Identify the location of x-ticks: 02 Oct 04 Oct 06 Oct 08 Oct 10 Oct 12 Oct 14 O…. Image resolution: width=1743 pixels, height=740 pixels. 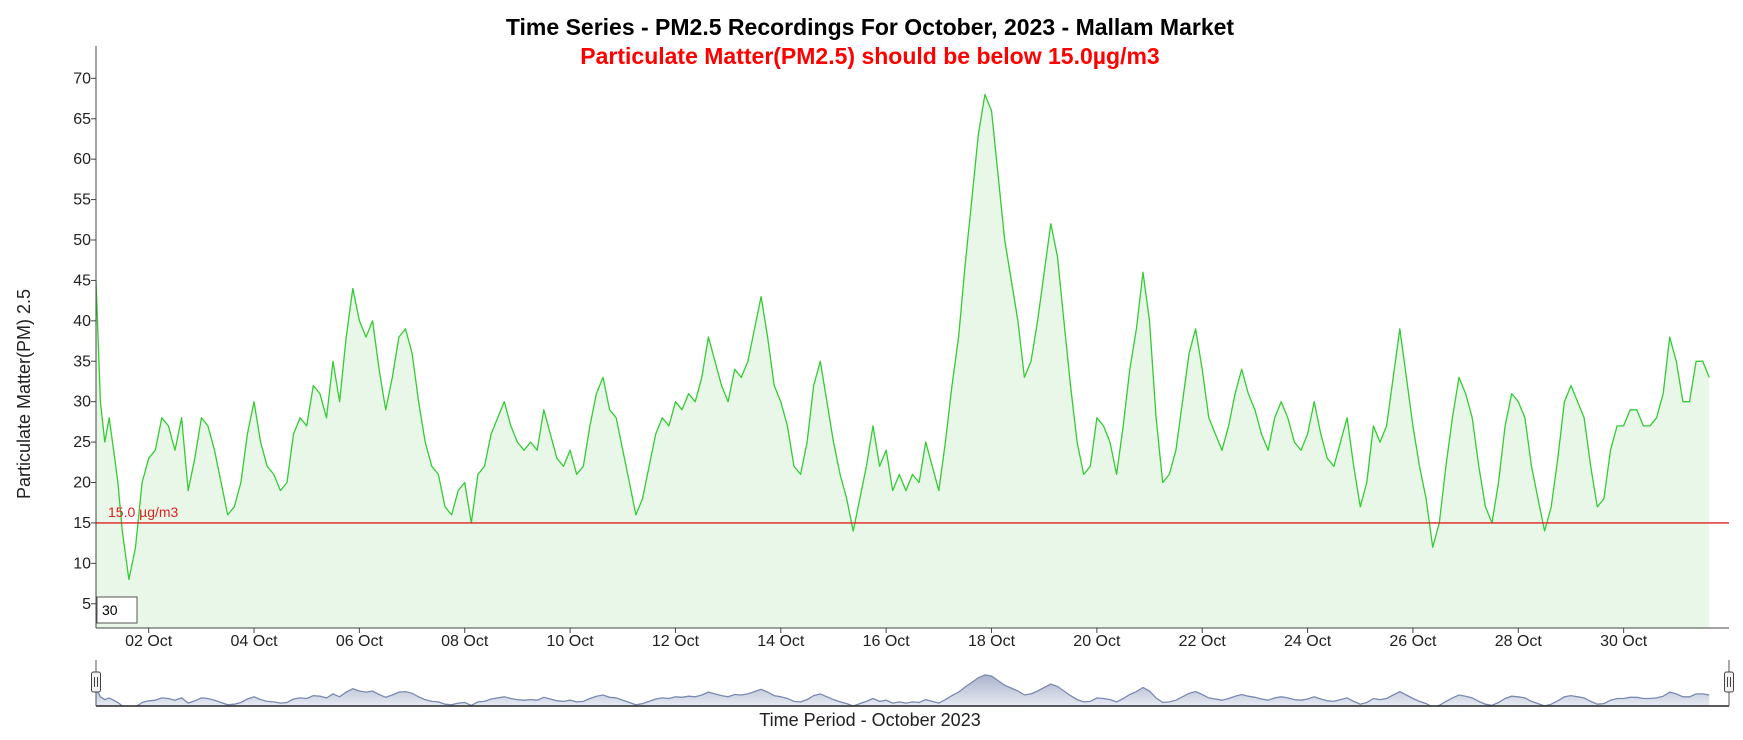
(886, 639).